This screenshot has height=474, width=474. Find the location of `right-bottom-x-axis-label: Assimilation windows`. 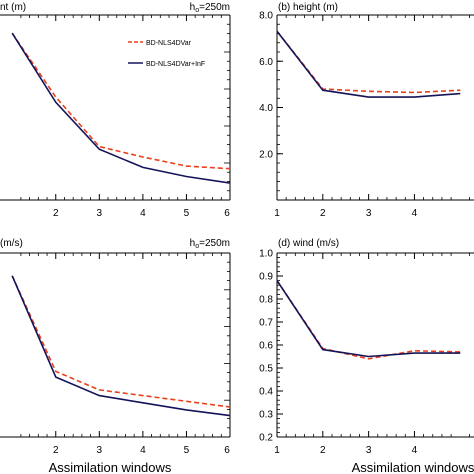

right-bottom-x-axis-label: Assimilation windows is located at coordinates (413, 467).